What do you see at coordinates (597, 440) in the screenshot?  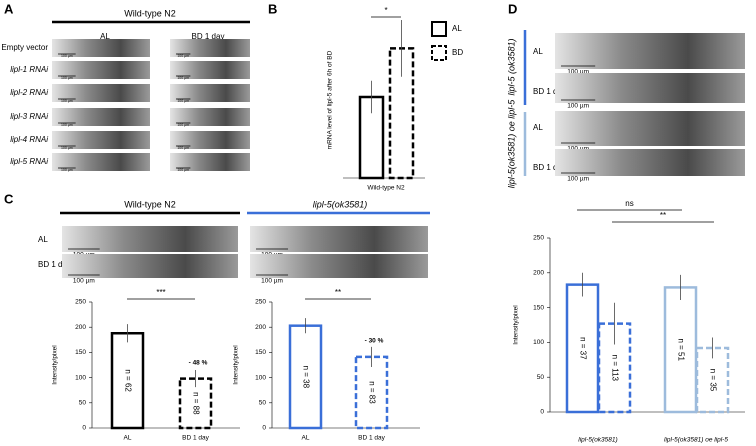 I see `x-tick-label: lipl-5(ok3581)` at bounding box center [597, 440].